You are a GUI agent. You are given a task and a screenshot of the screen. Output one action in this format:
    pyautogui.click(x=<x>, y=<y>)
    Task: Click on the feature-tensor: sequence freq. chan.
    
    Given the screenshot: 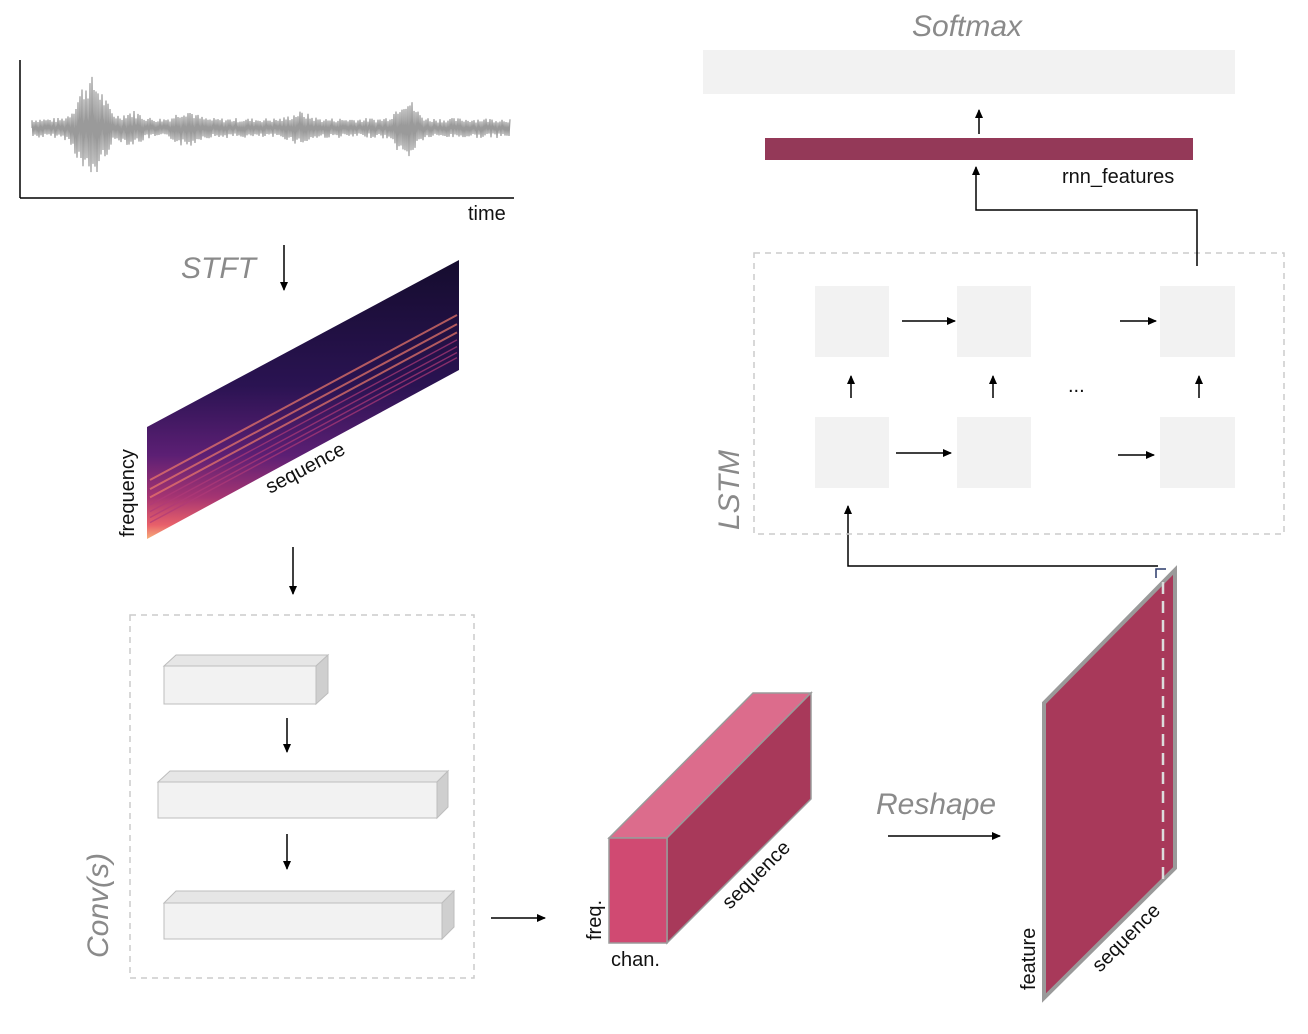 What is the action you would take?
    pyautogui.click(x=698, y=831)
    